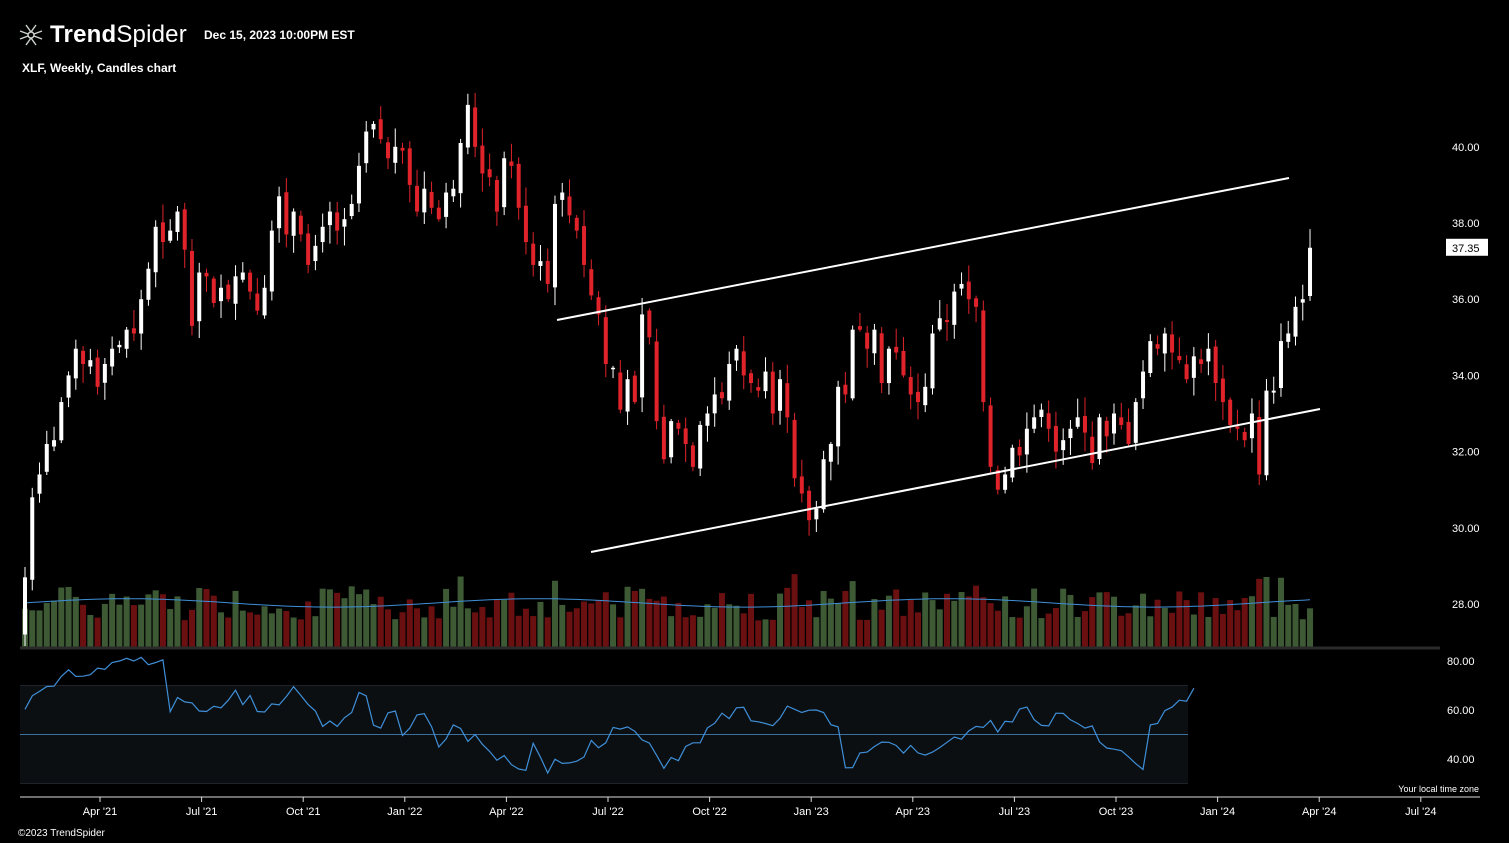  Describe the element at coordinates (1217, 812) in the screenshot. I see `x-tick-label: Jan '24` at that location.